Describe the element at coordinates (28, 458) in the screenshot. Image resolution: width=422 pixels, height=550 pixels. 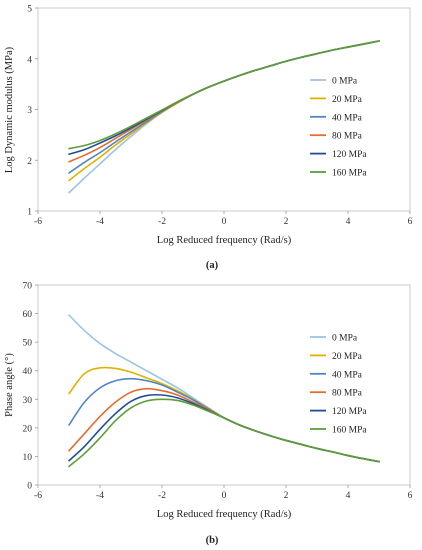
I see `y-tick-label: 10` at that location.